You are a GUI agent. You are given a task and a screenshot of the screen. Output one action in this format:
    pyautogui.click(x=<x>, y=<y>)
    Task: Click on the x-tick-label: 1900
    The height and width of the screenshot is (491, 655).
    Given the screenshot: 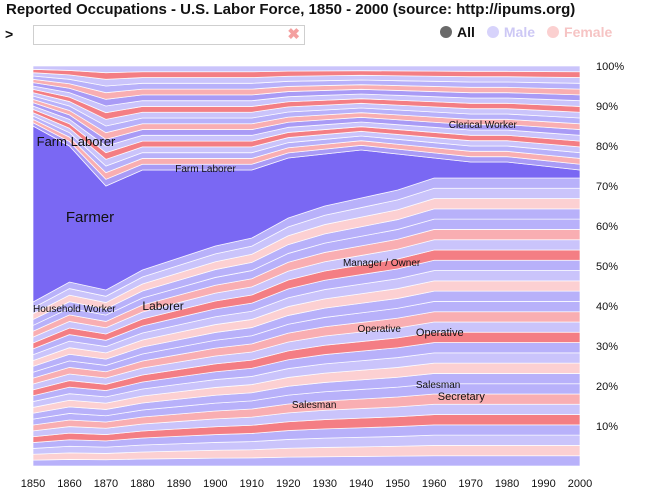 What is the action you would take?
    pyautogui.click(x=215, y=484)
    